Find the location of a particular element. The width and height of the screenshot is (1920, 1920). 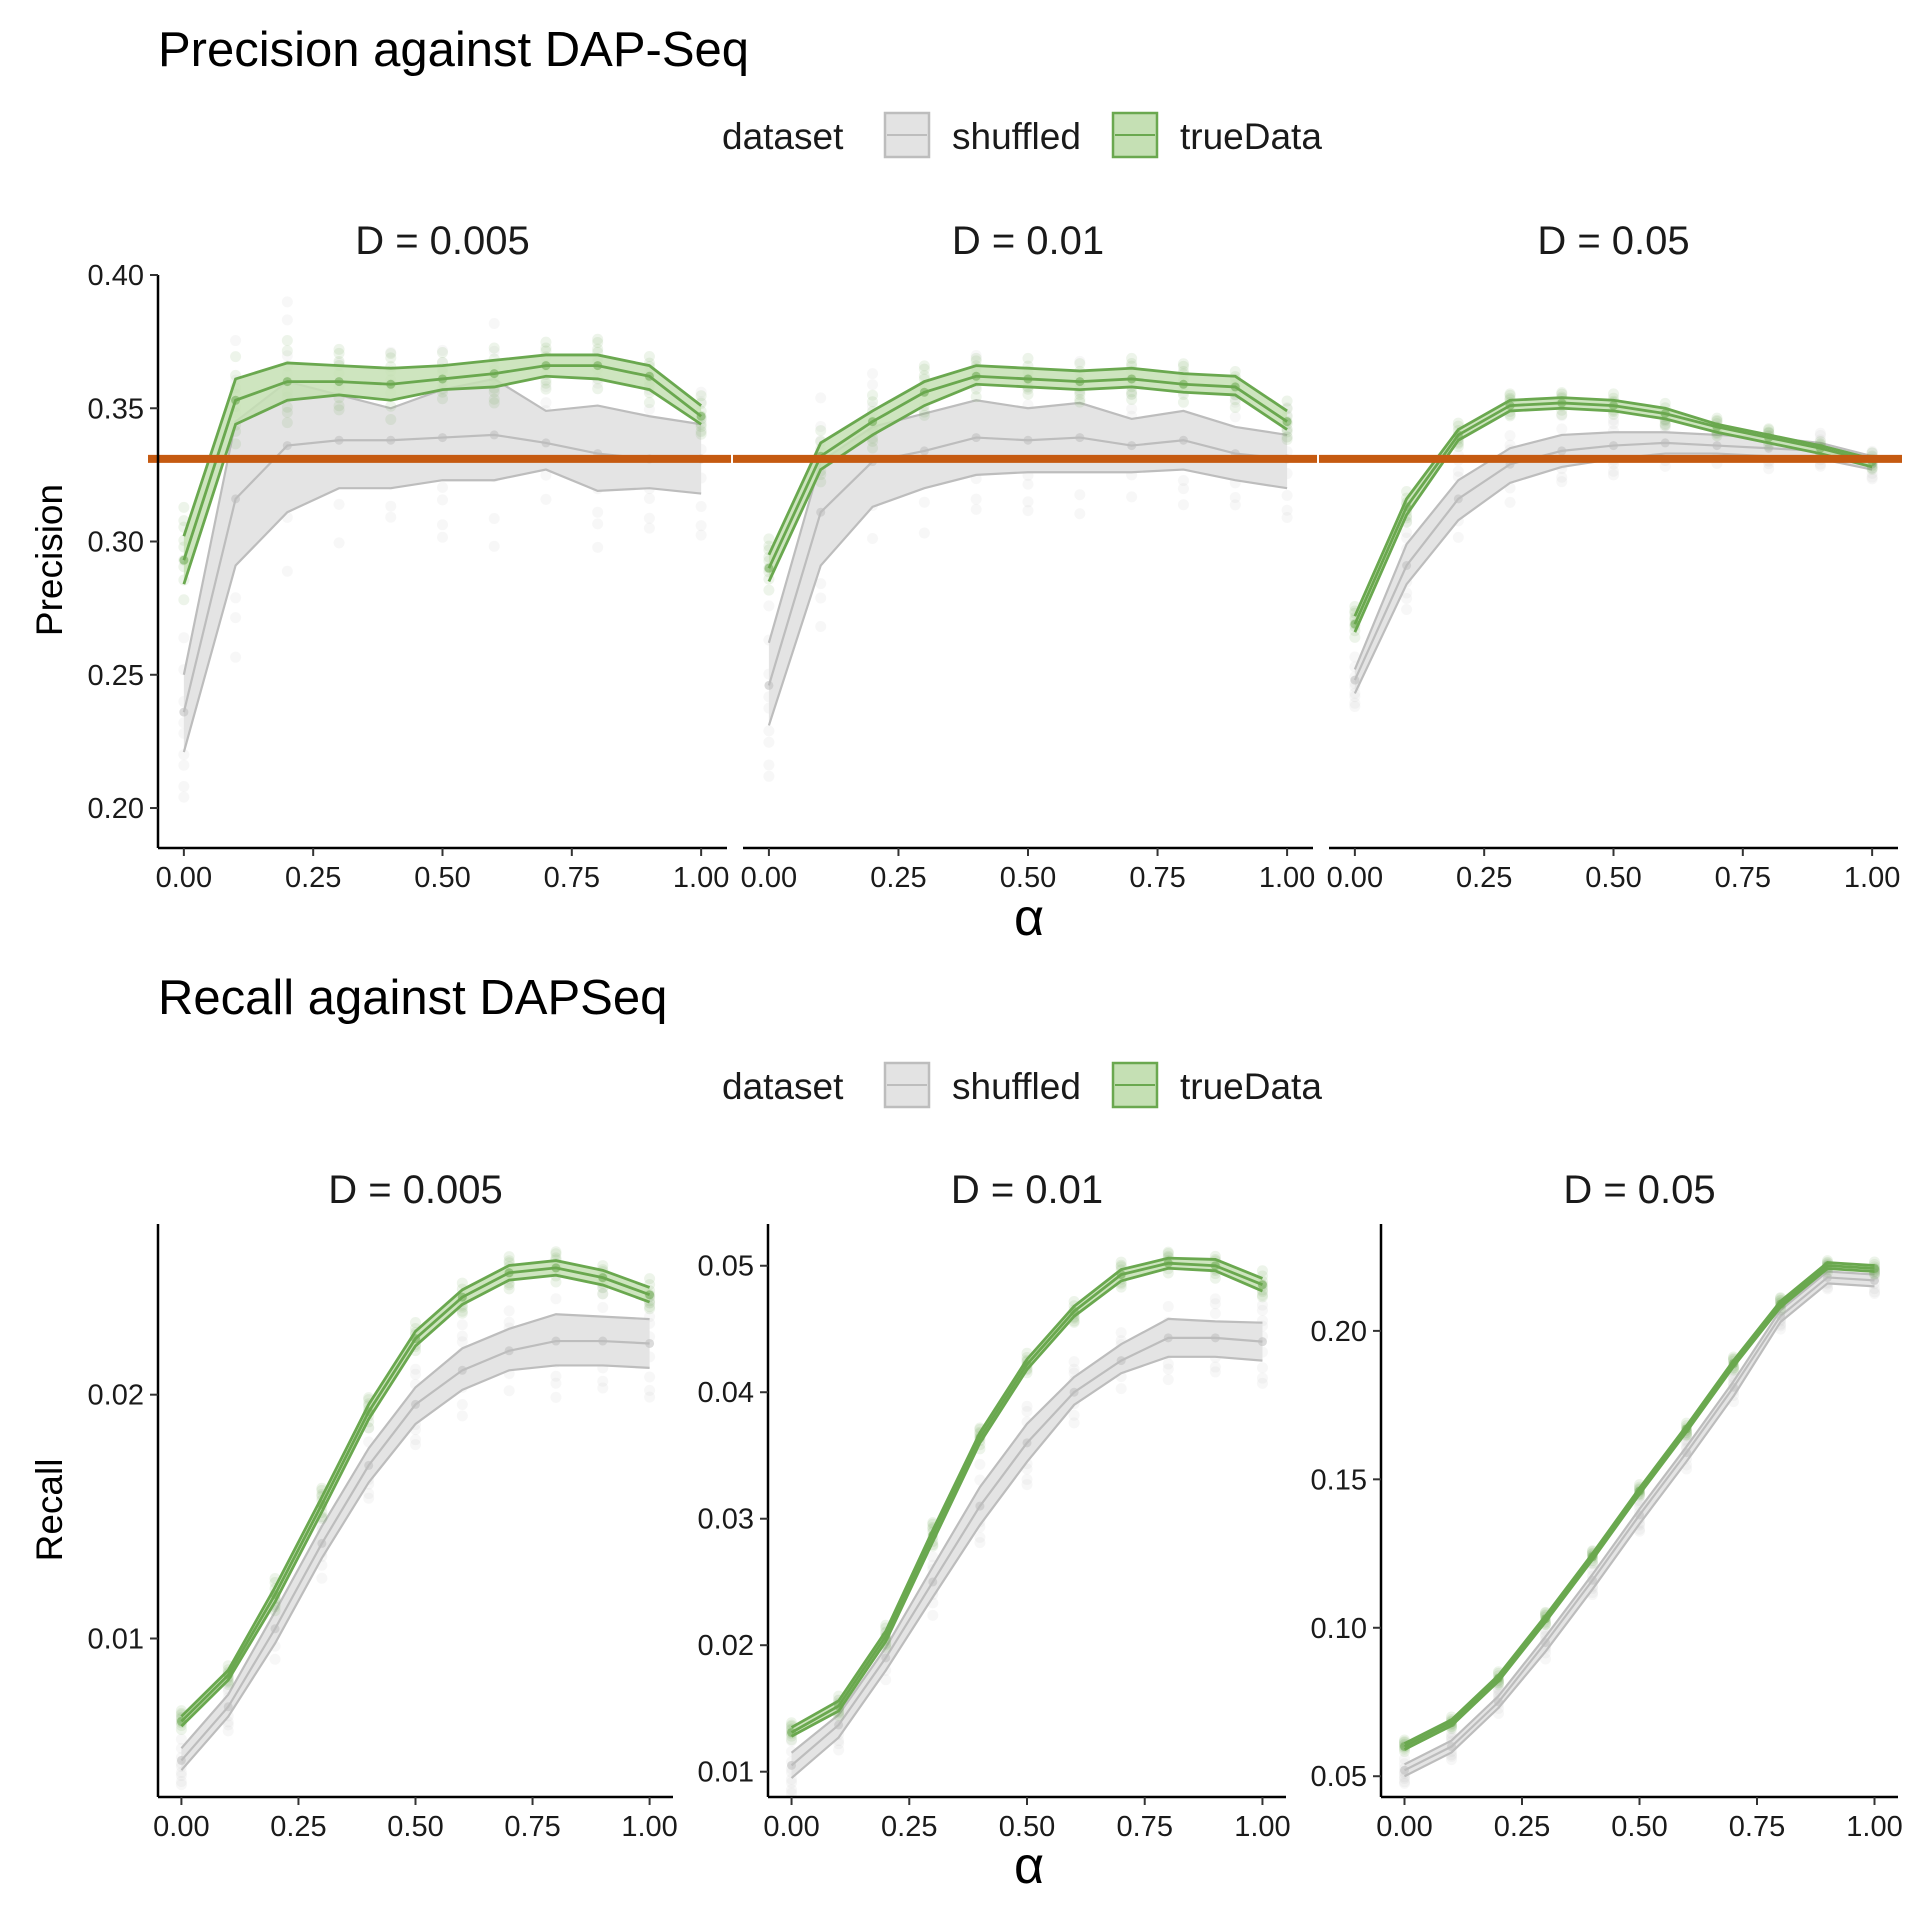

y-tick-label: 0.30 is located at coordinates (116, 543).